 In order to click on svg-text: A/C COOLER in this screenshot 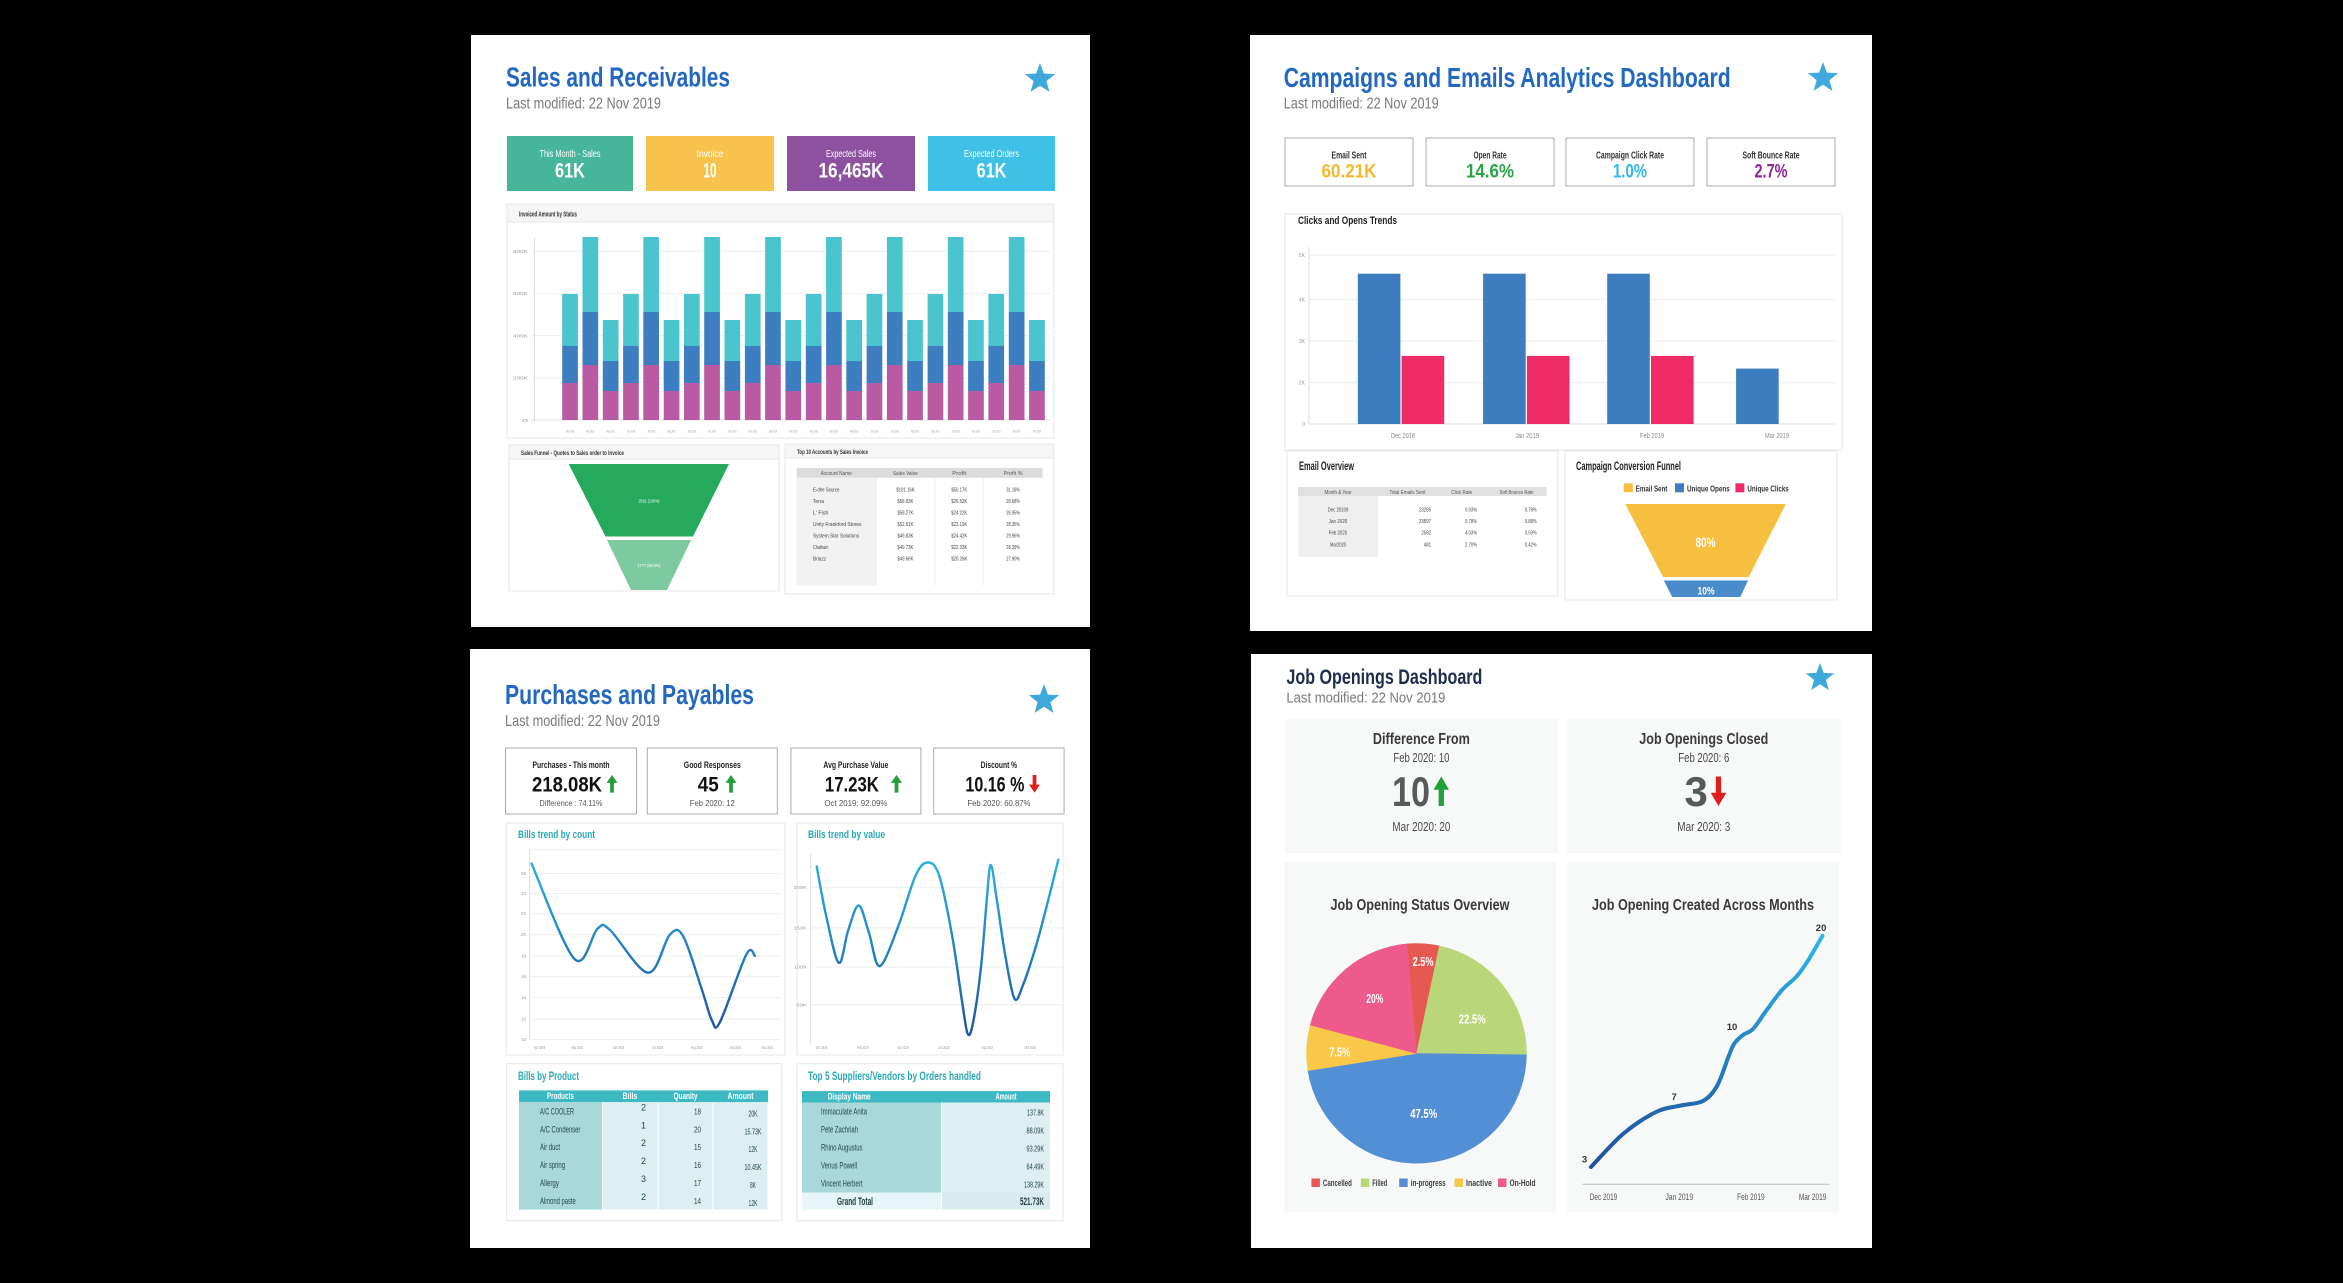, I will do `click(557, 1111)`.